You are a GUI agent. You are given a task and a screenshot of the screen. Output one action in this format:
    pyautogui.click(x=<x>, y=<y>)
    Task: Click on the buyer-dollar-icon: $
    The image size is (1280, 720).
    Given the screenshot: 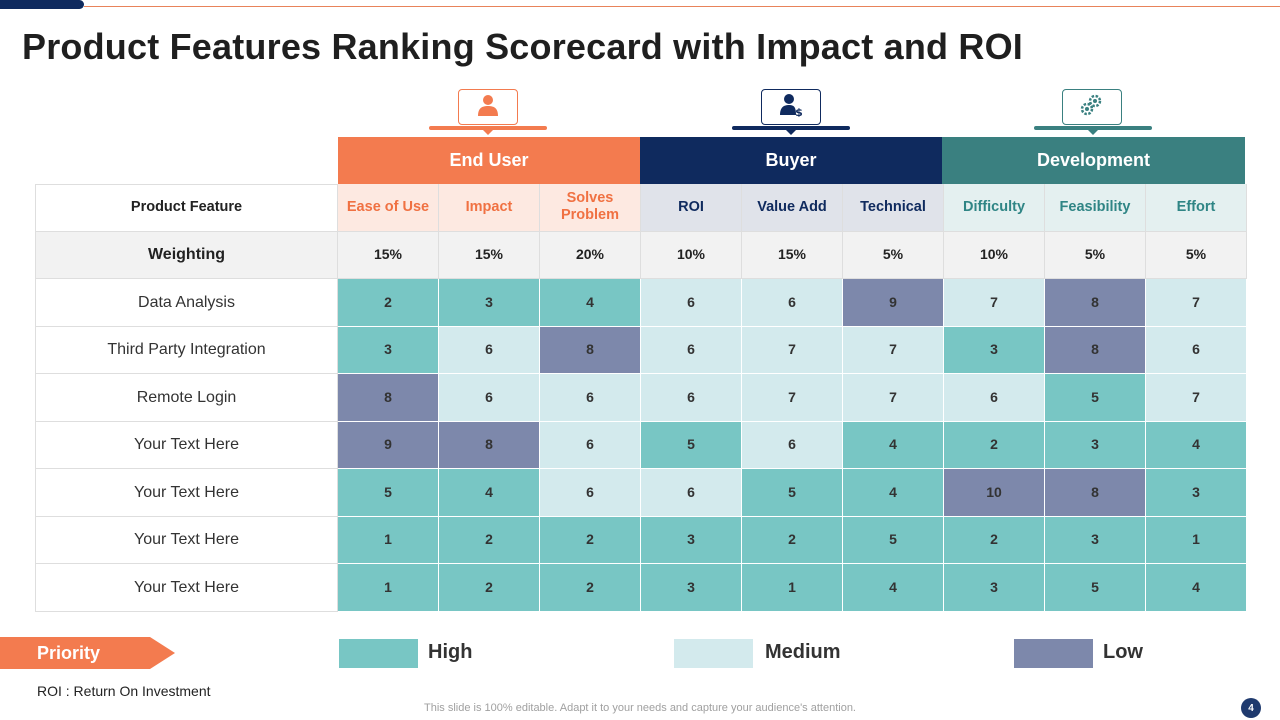 What is the action you would take?
    pyautogui.click(x=791, y=107)
    